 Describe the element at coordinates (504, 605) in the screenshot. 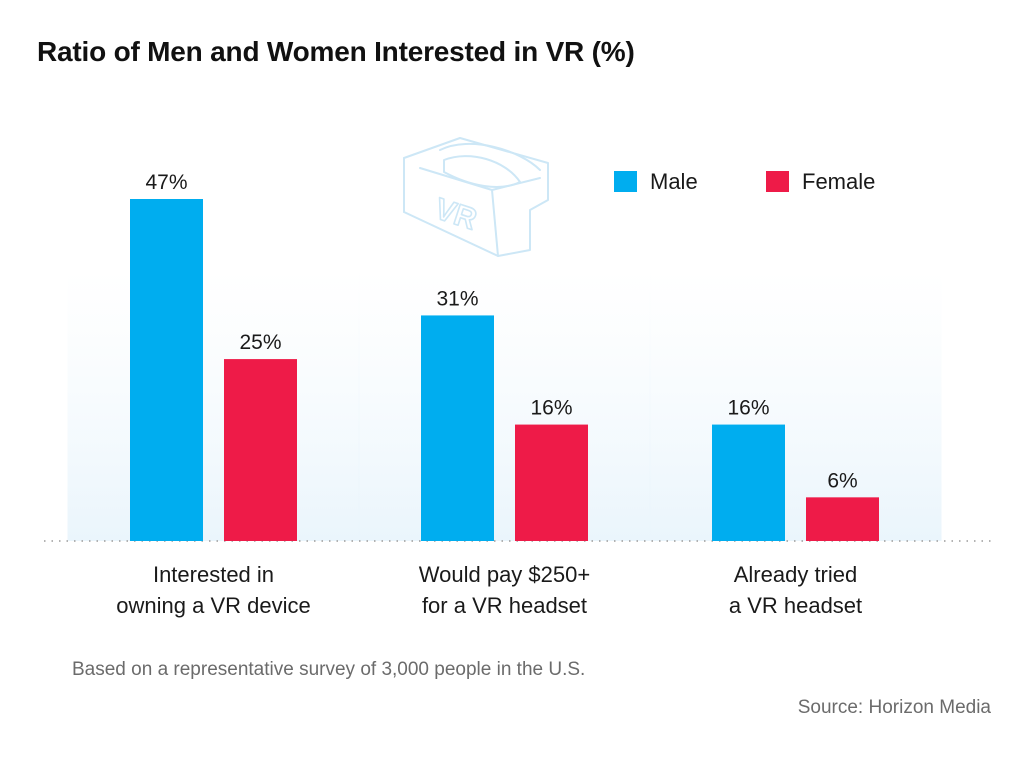

I see `category-label-1-line-1: for a VR headset` at that location.